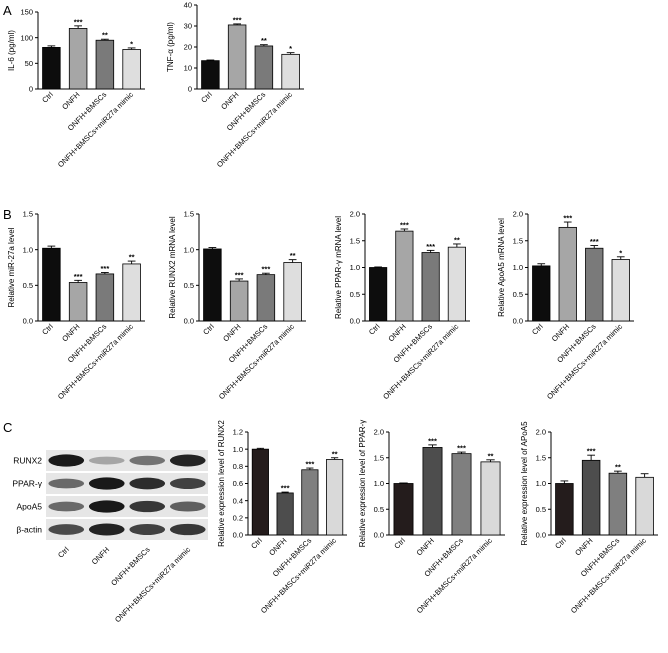  Describe the element at coordinates (188, 5) in the screenshot. I see `y-tick-label: 40` at that location.